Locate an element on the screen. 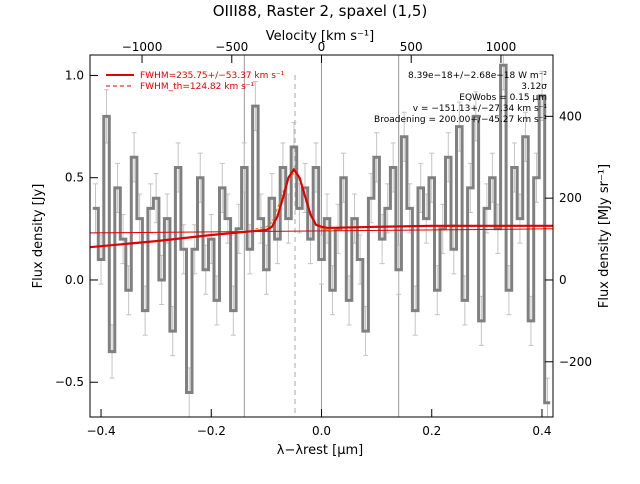 This screenshot has height=484, width=640. y-tick-label: 0.5 is located at coordinates (74, 178).